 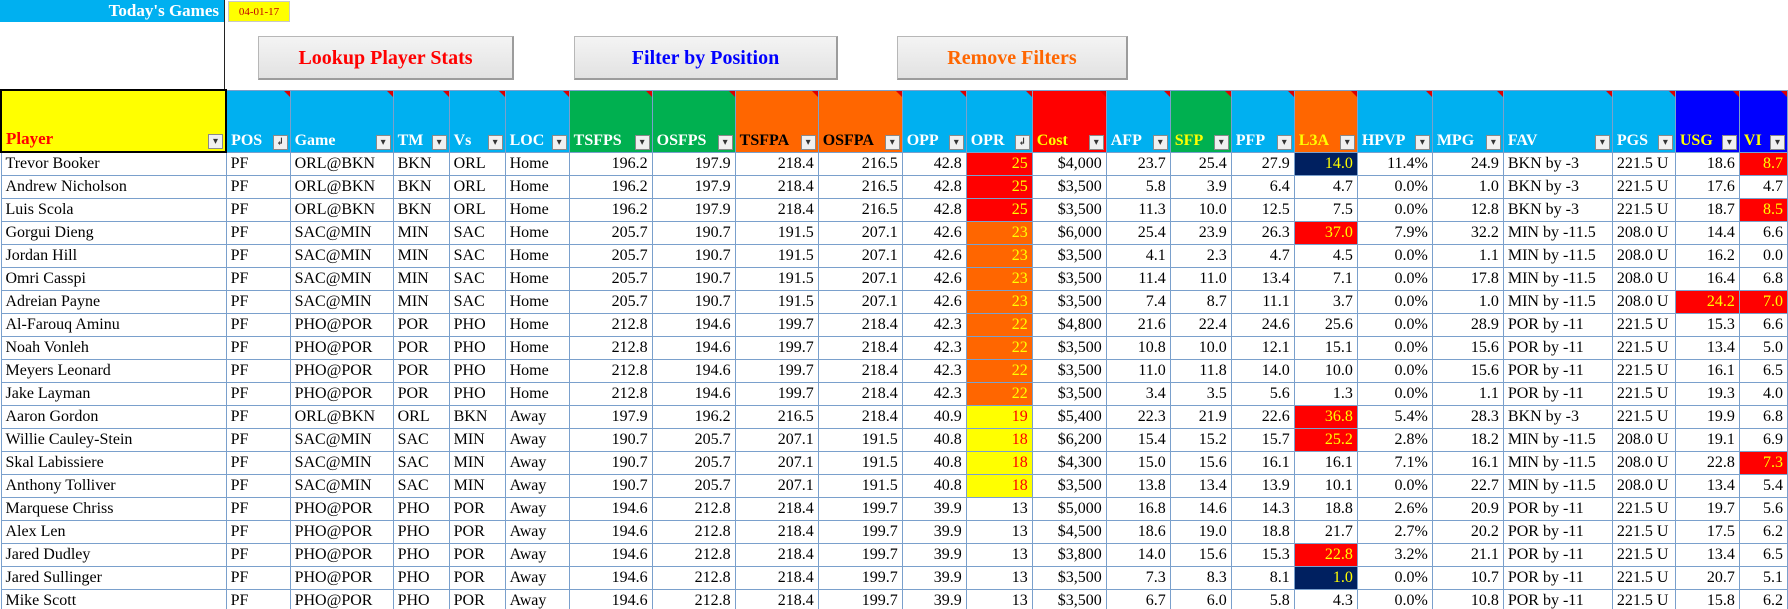 I want to click on cell-vi: 5.4, so click(x=1763, y=485).